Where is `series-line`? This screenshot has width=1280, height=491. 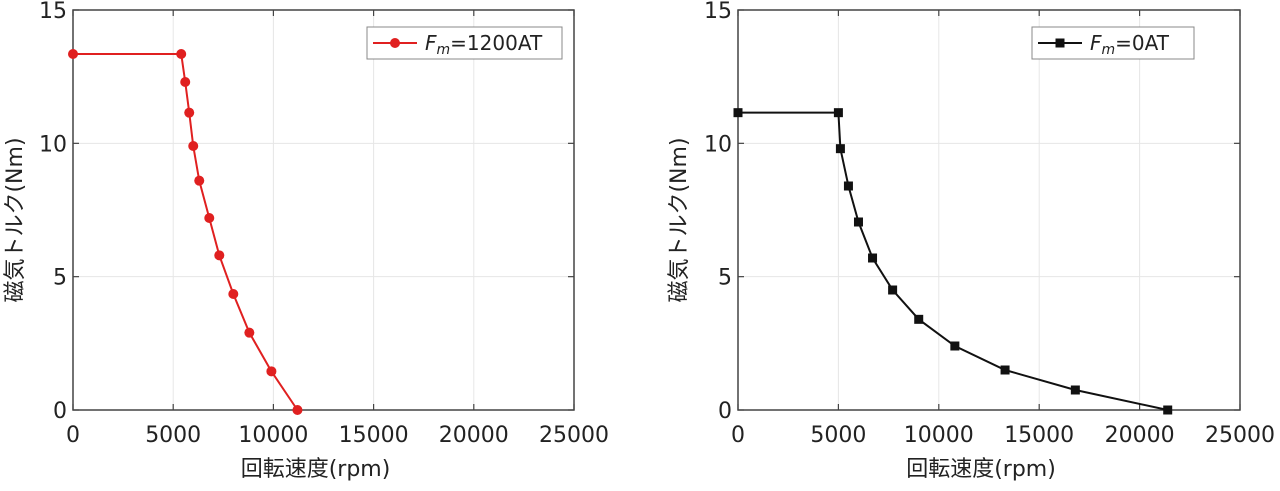
series-line is located at coordinates (186, 232).